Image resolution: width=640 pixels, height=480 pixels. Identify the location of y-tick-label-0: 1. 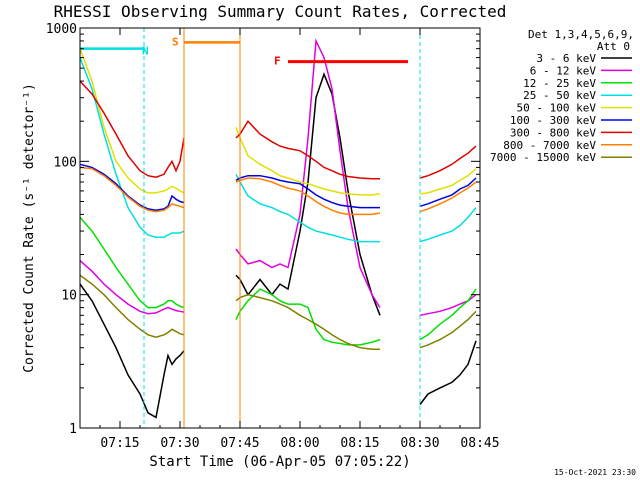
(73, 429).